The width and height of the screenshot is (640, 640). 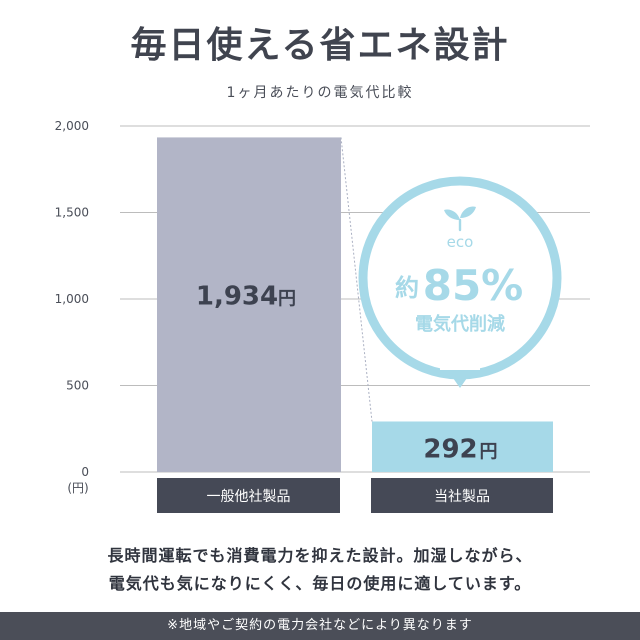 I want to click on bar, so click(x=462, y=446).